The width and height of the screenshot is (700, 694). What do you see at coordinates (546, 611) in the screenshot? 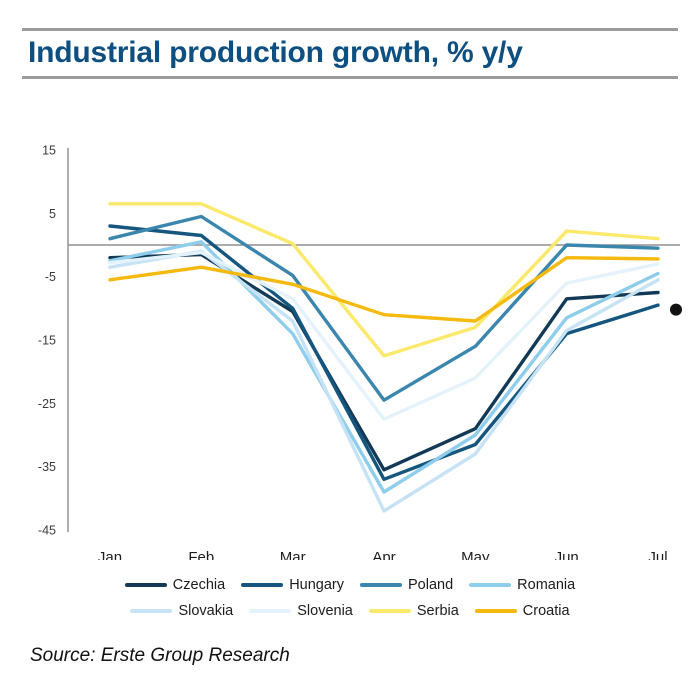
I see `legend-label: Croatia` at bounding box center [546, 611].